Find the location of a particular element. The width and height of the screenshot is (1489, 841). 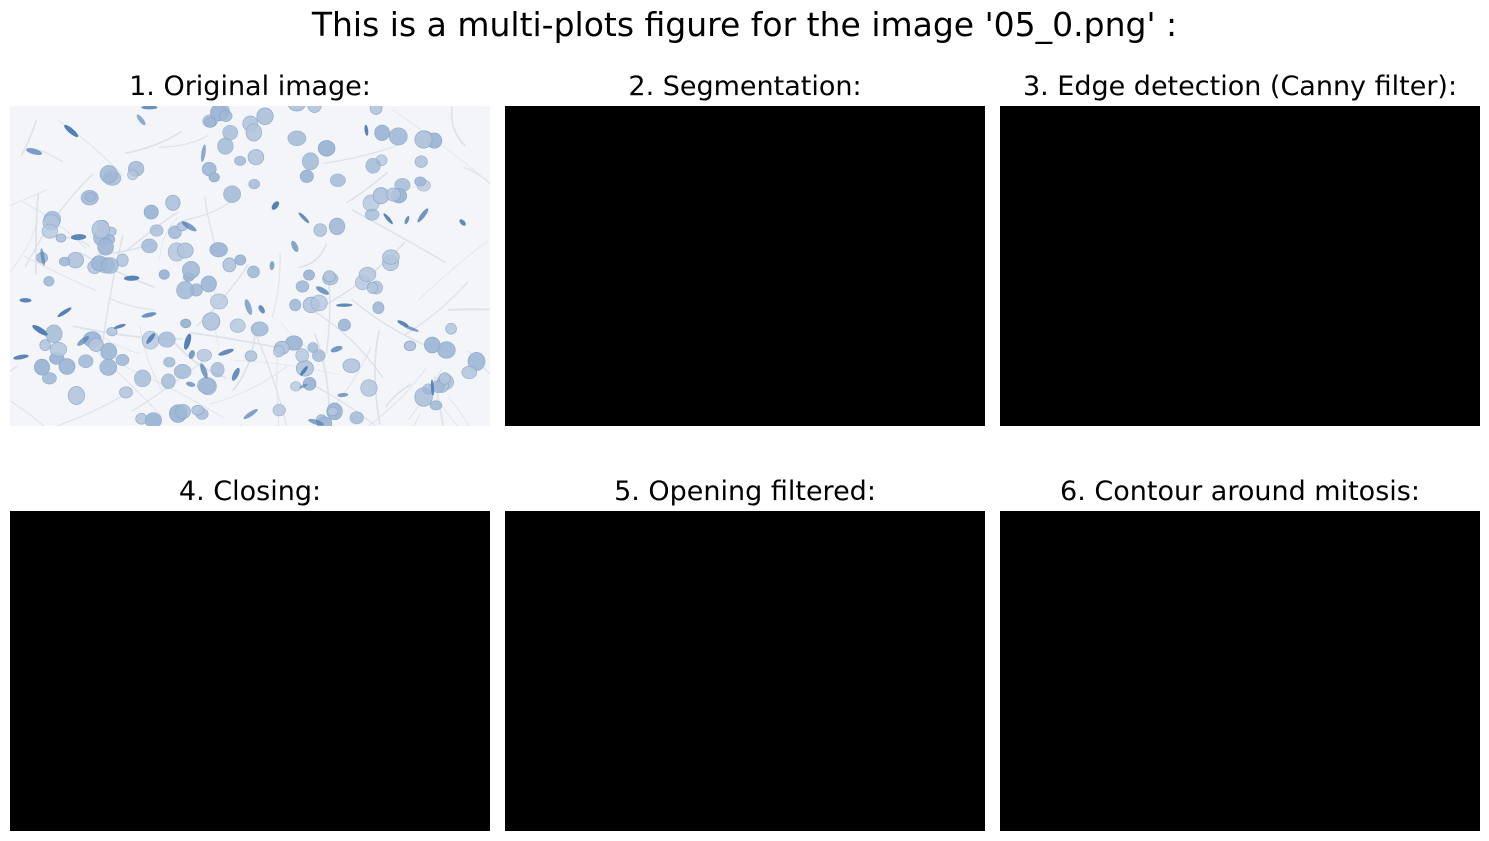

panel-title: 5. Opening filtered: is located at coordinates (745, 491).